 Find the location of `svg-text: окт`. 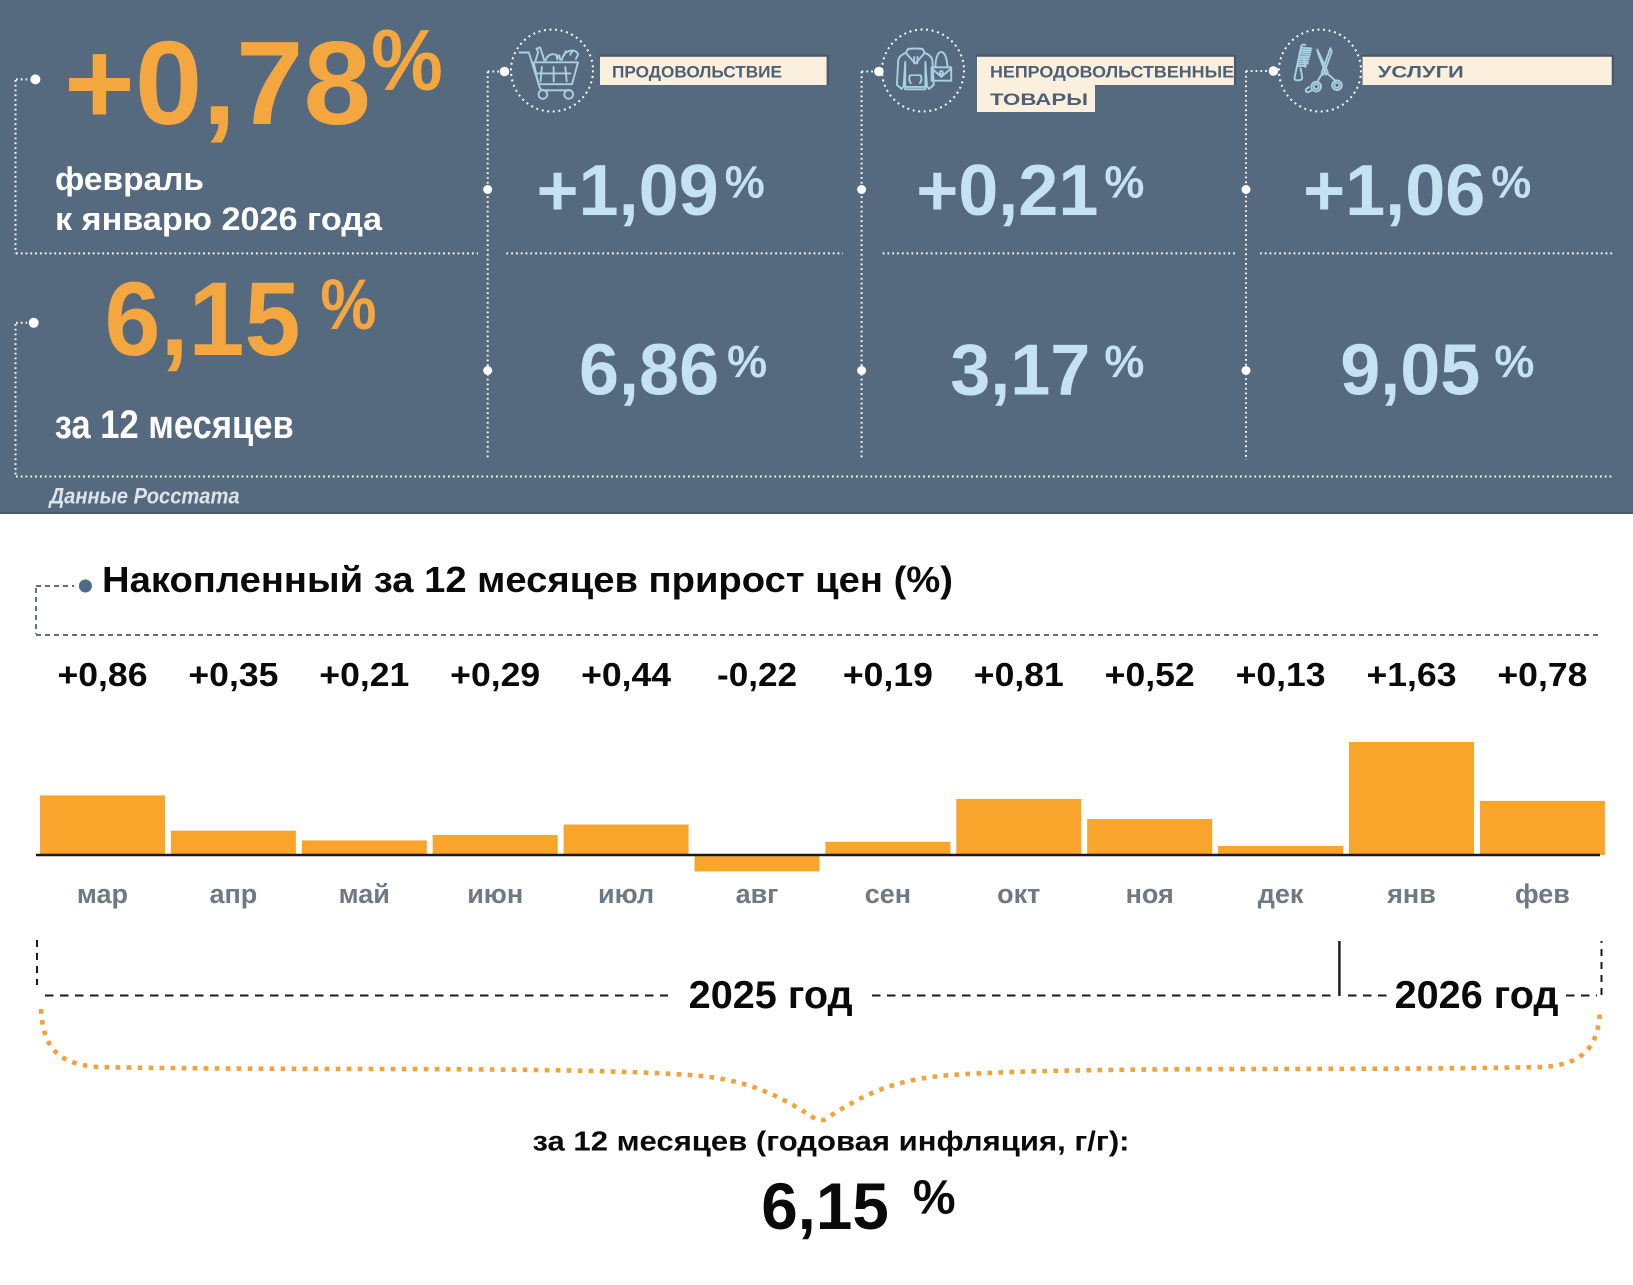

svg-text: окт is located at coordinates (1018, 894).